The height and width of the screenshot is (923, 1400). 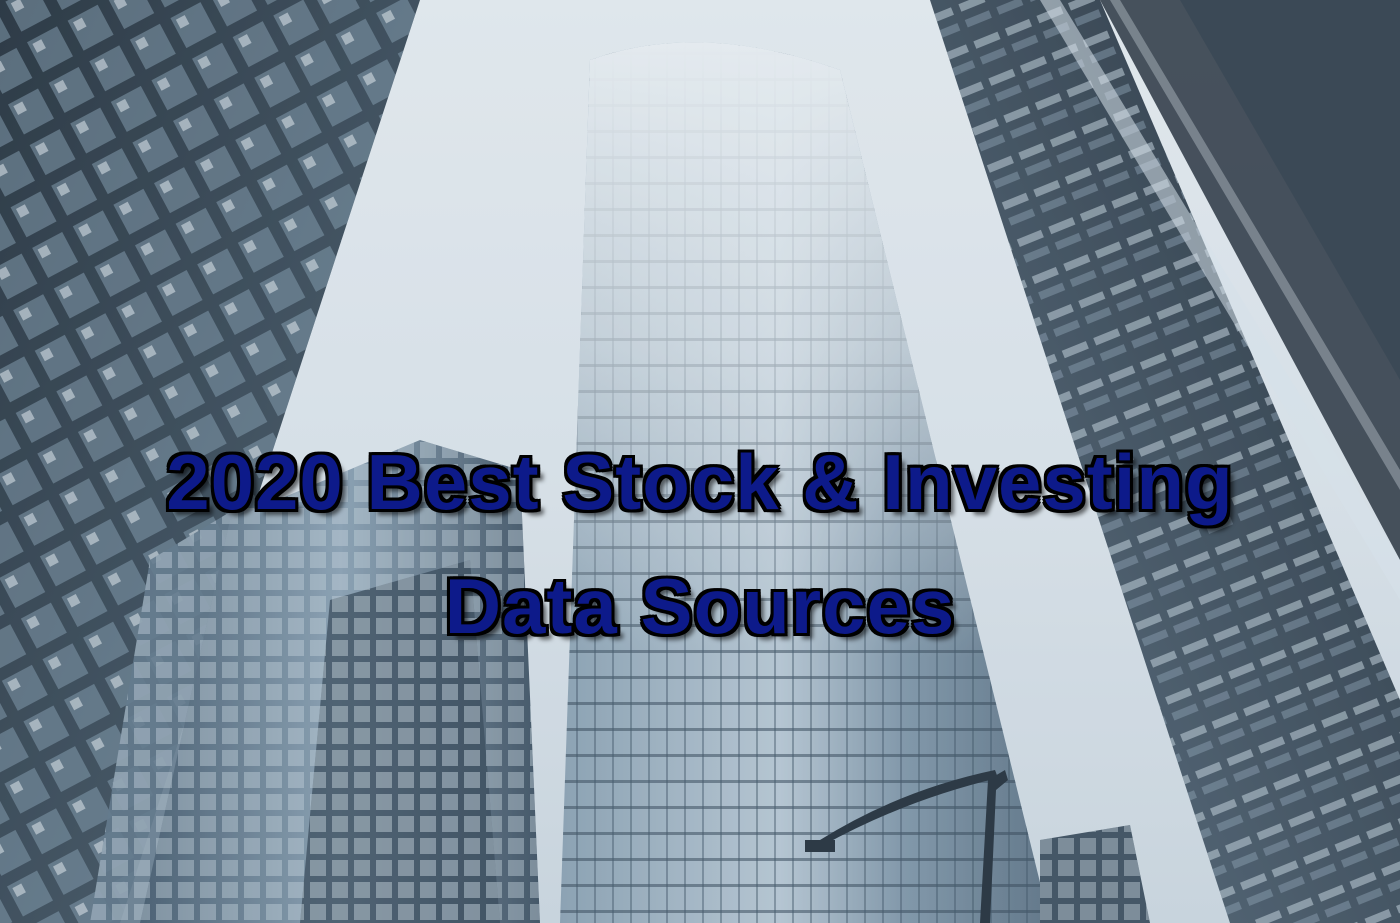 I want to click on title-line-1: 2020 Best Stock & Investing, so click(x=700, y=482).